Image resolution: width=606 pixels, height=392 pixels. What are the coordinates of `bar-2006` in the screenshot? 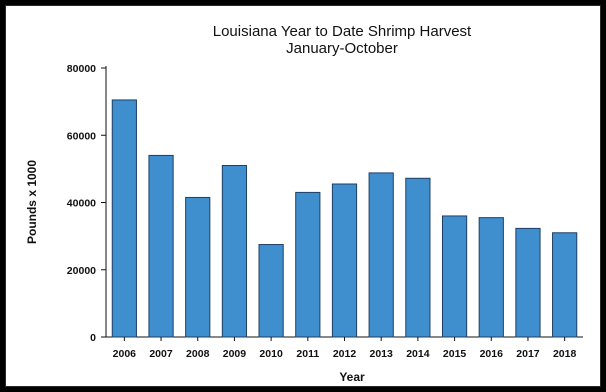 It's located at (124, 218).